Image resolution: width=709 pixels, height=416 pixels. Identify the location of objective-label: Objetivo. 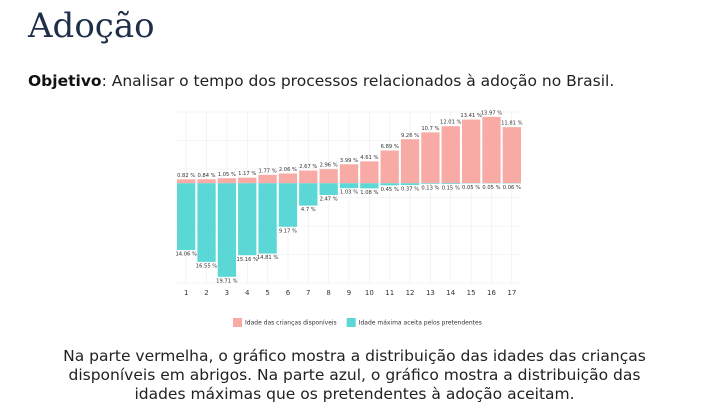
(65, 81).